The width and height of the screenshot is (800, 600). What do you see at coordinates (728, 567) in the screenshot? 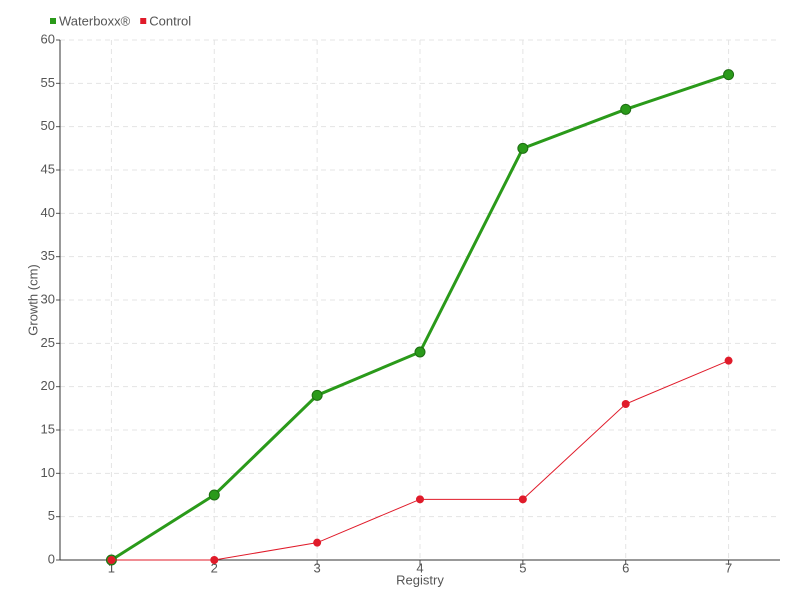
I see `x-tick-label: 7` at bounding box center [728, 567].